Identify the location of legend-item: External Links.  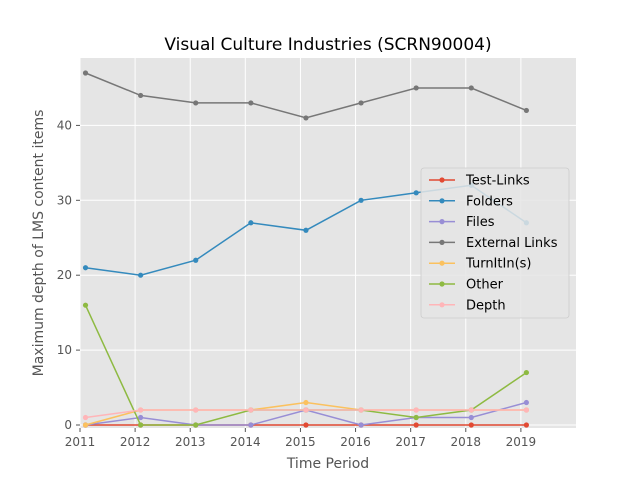
(493, 243).